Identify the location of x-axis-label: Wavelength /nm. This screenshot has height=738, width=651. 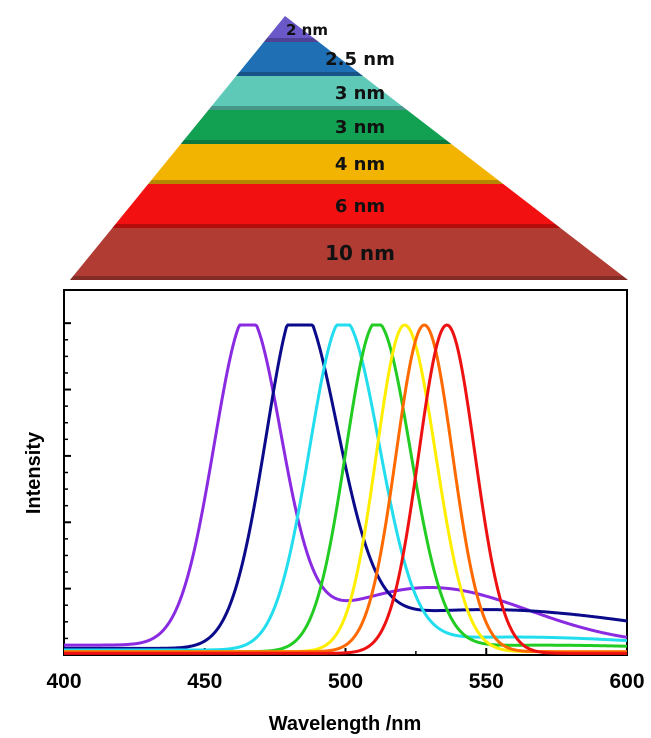
(345, 724).